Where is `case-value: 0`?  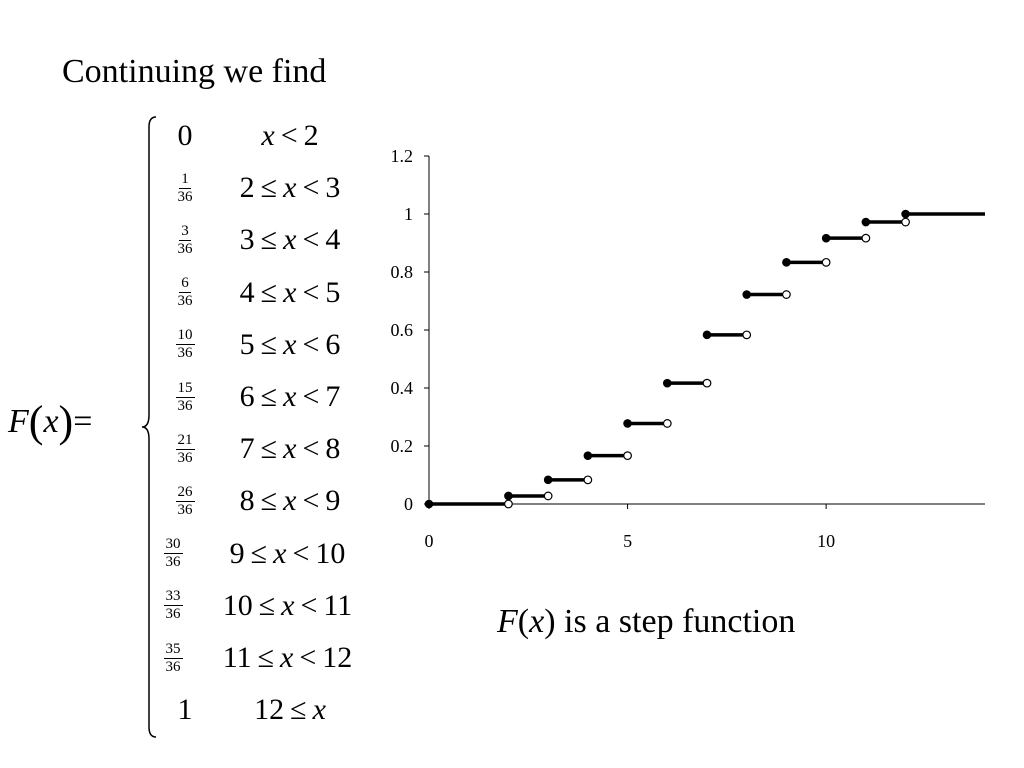 case-value: 0 is located at coordinates (185, 136).